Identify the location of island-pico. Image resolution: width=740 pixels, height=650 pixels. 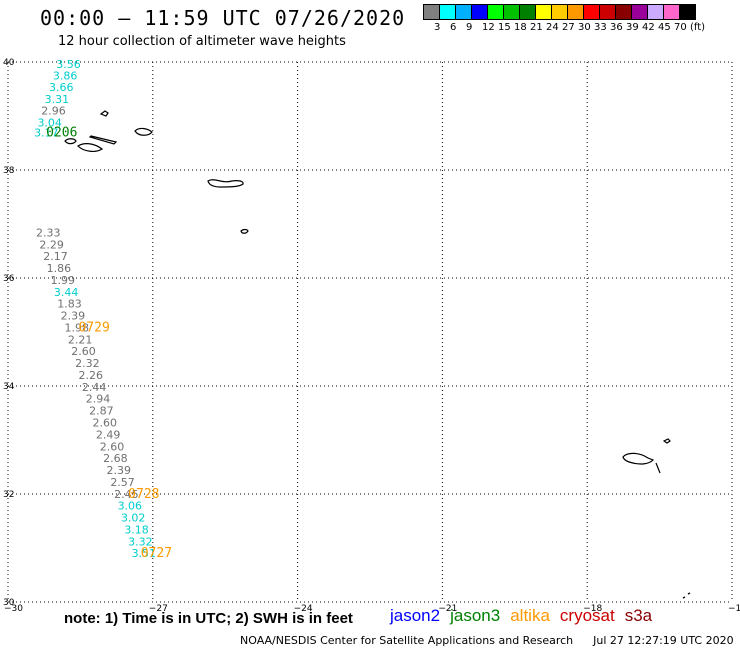
(90, 147).